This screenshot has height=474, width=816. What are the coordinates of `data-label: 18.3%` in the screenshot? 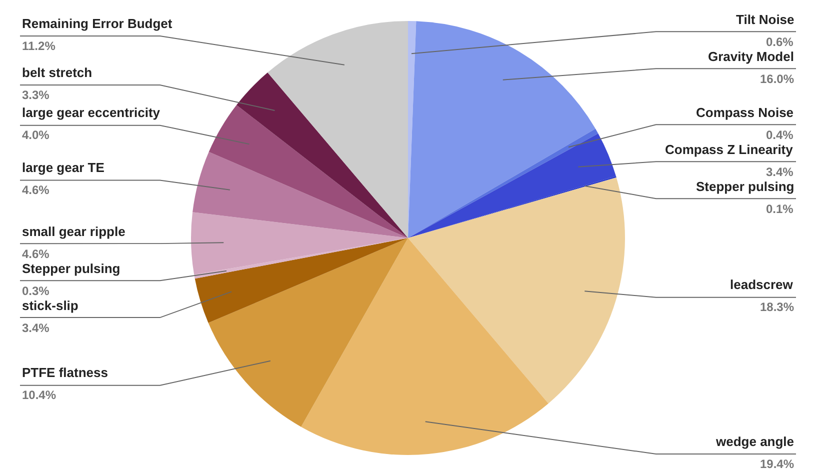 It's located at (777, 307).